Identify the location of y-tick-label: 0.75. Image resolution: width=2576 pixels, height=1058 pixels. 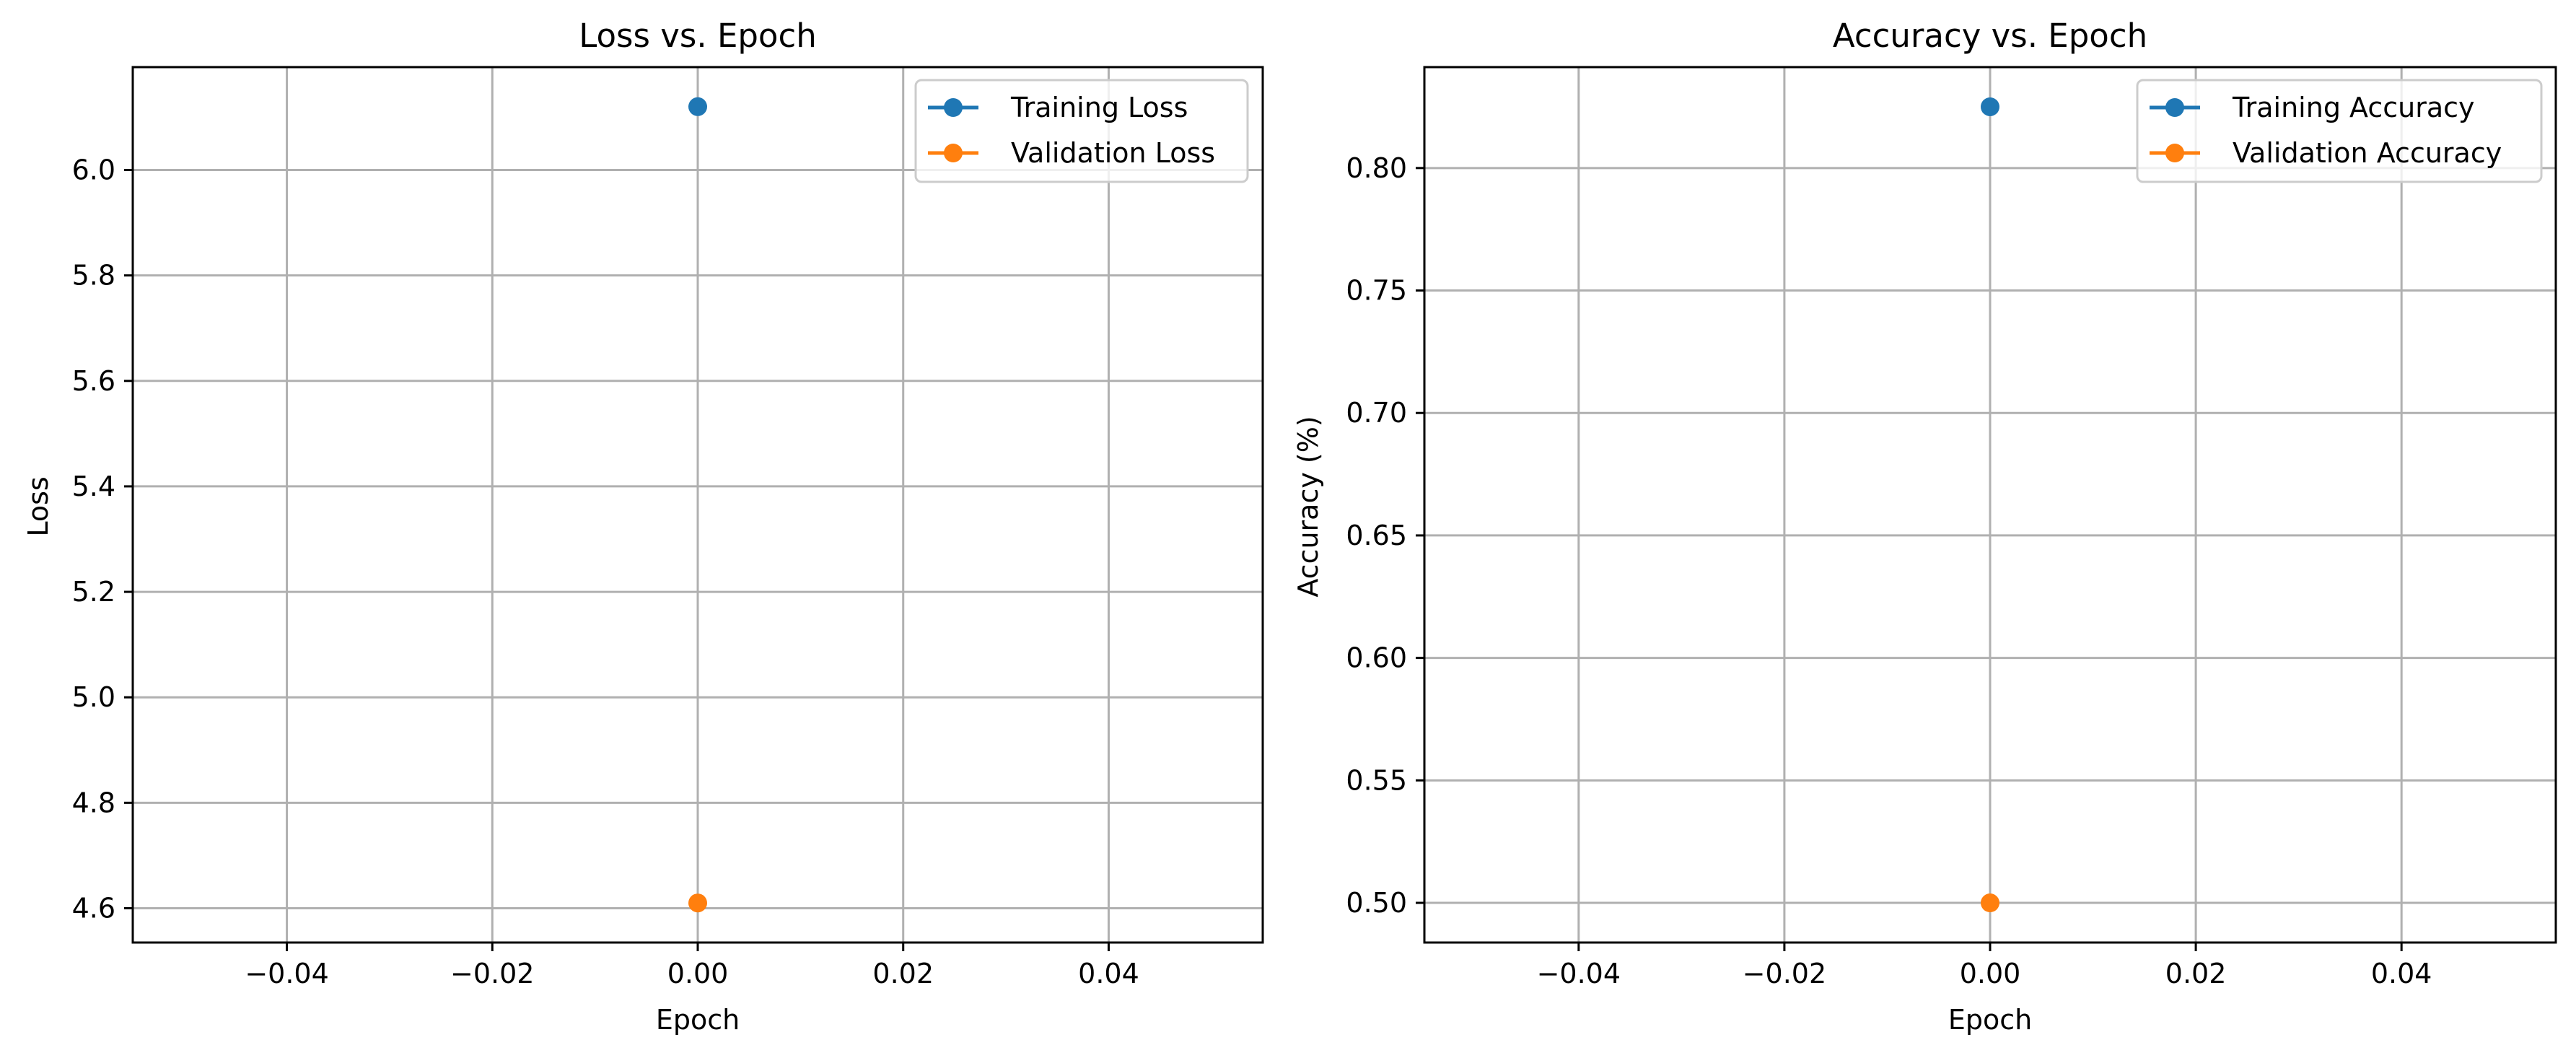
(1376, 291).